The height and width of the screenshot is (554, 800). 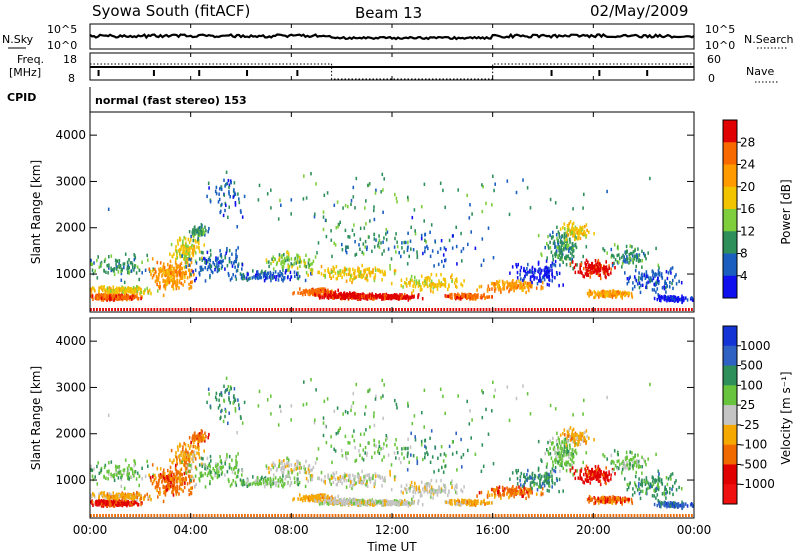 What do you see at coordinates (639, 11) in the screenshot?
I see `date-title: 02/May/2009` at bounding box center [639, 11].